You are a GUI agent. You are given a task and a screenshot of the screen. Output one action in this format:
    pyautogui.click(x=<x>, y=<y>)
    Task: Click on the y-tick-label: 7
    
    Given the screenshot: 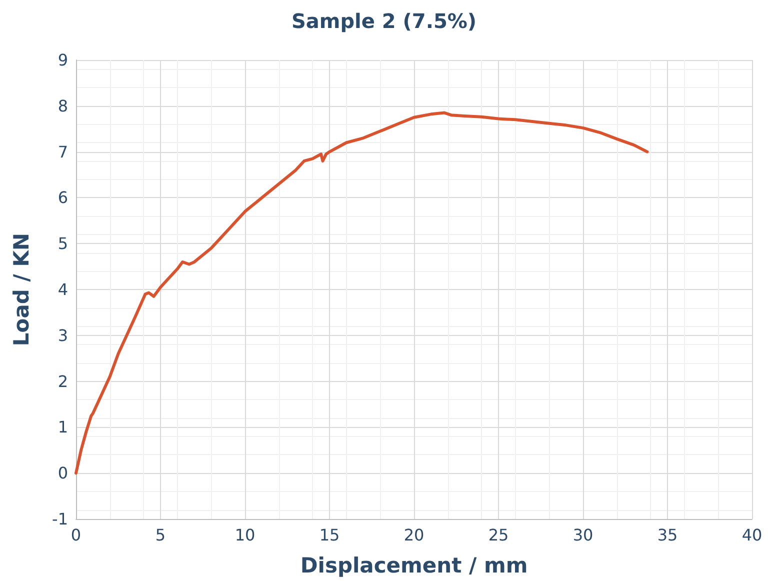 What is the action you would take?
    pyautogui.click(x=63, y=152)
    